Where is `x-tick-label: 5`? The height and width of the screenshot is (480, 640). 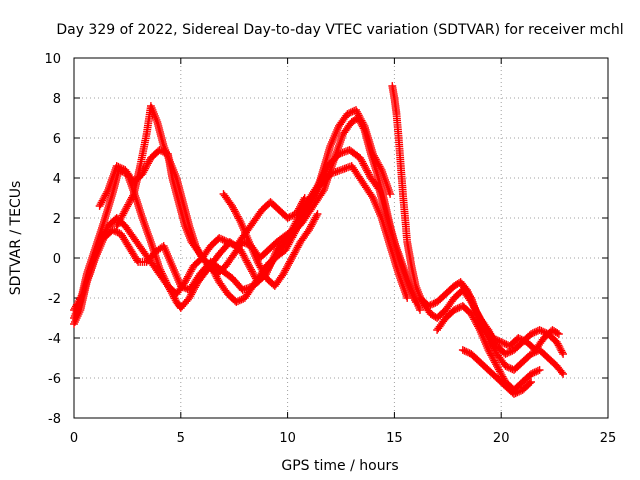
x-tick-label: 5 is located at coordinates (181, 438).